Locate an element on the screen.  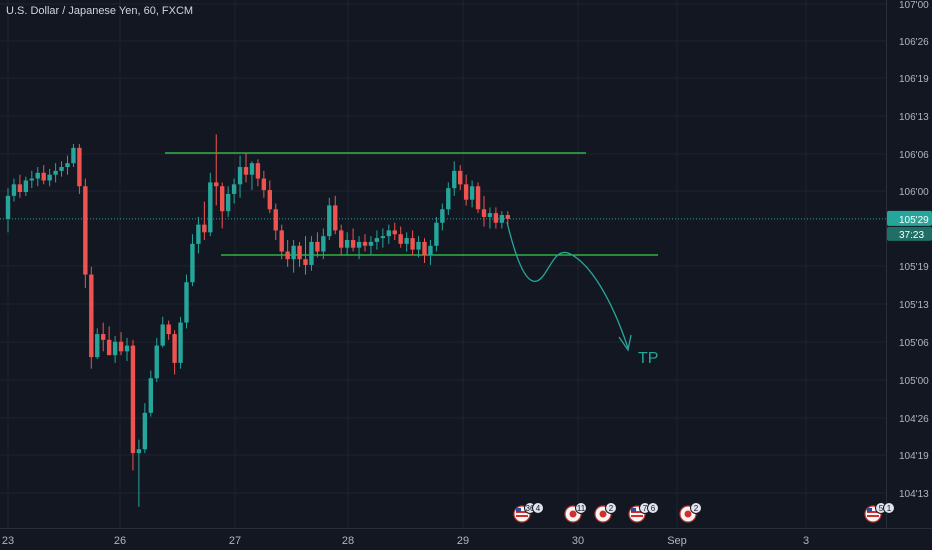
time-axis: 23 26 27 28 29 30 Sep 3 is located at coordinates (405, 541).